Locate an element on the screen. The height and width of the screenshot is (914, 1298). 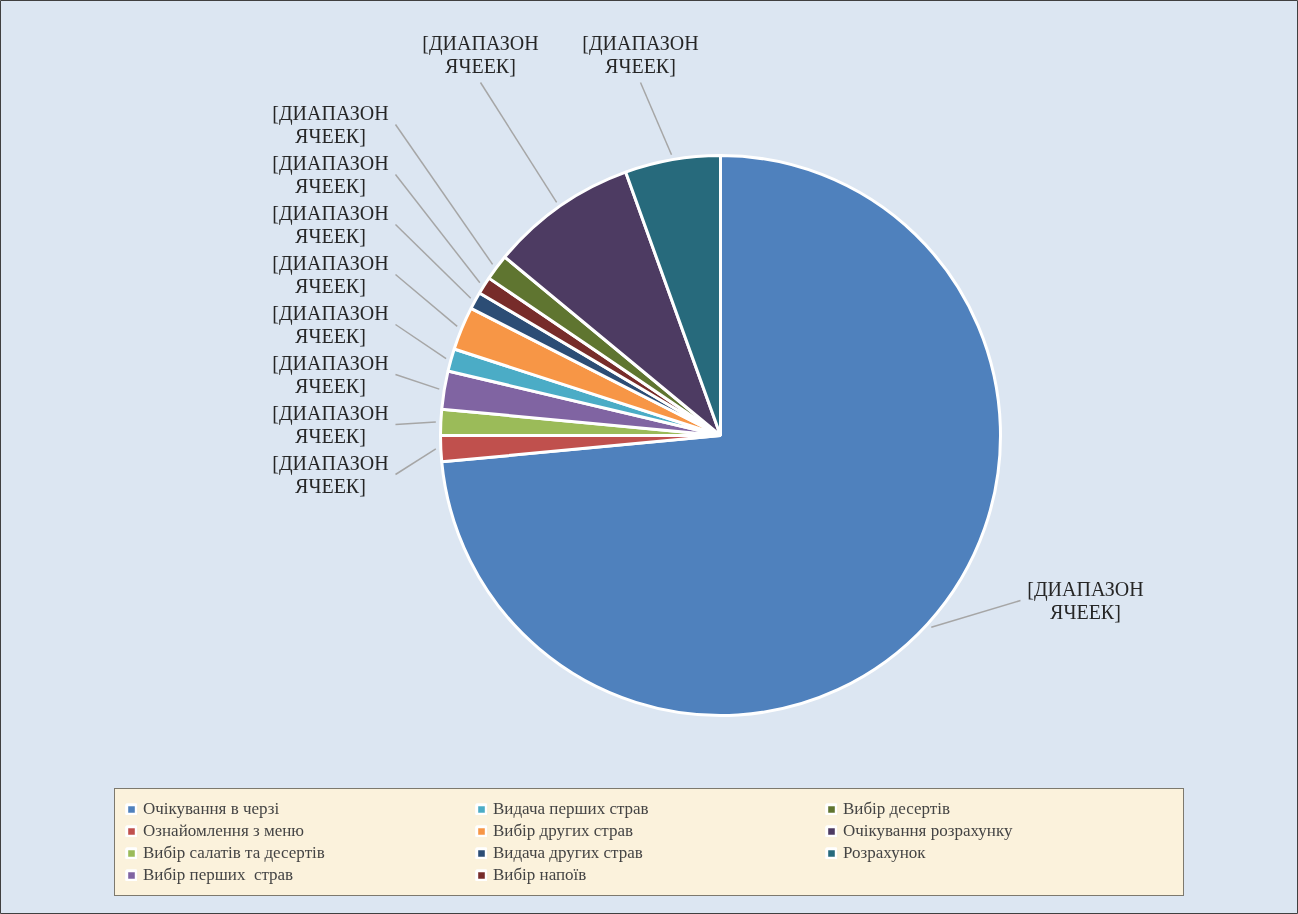
legend-label: Вибір салатів та десертів is located at coordinates (234, 853).